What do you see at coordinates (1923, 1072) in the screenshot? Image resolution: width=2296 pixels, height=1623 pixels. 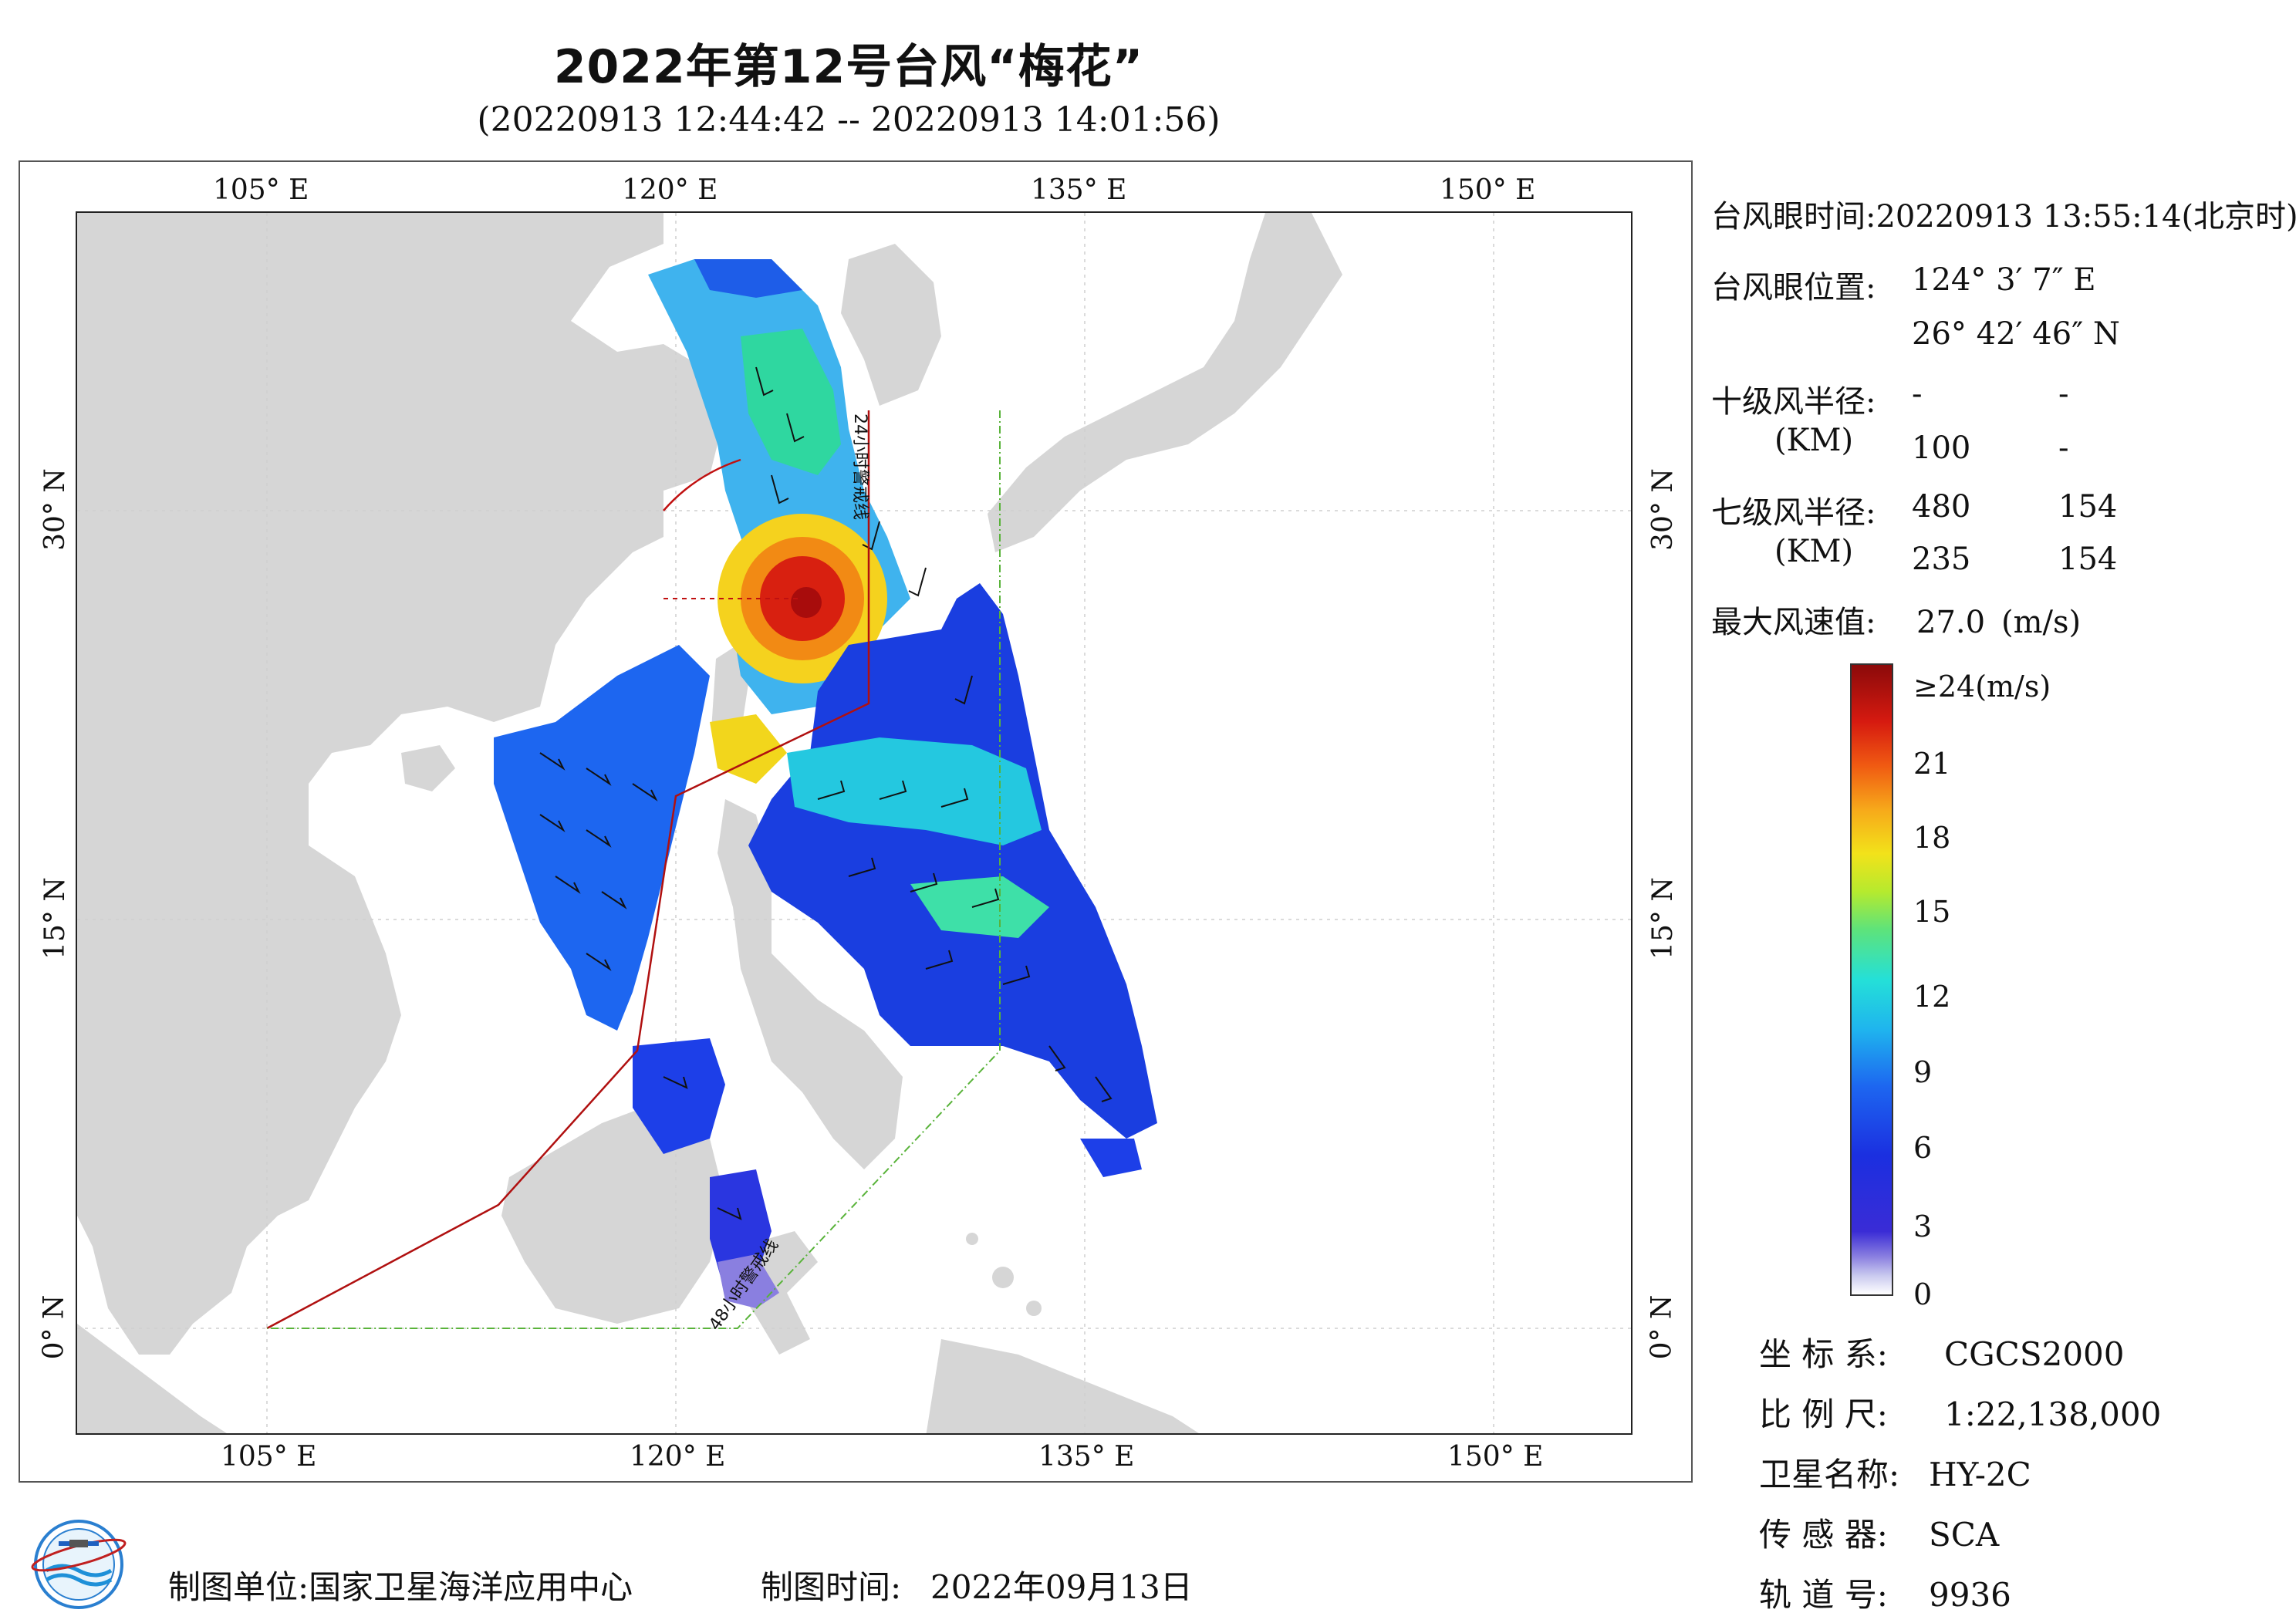 I see `colorbar-label: 9` at bounding box center [1923, 1072].